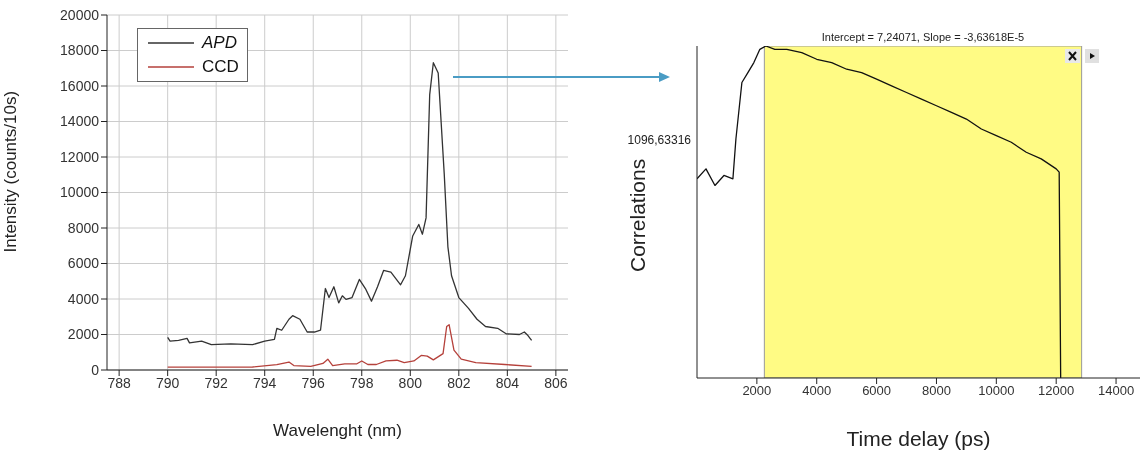 The height and width of the screenshot is (450, 1143). I want to click on band-label: Intercept = 7,24071, Slope = -3,63618E-5, so click(923, 37).